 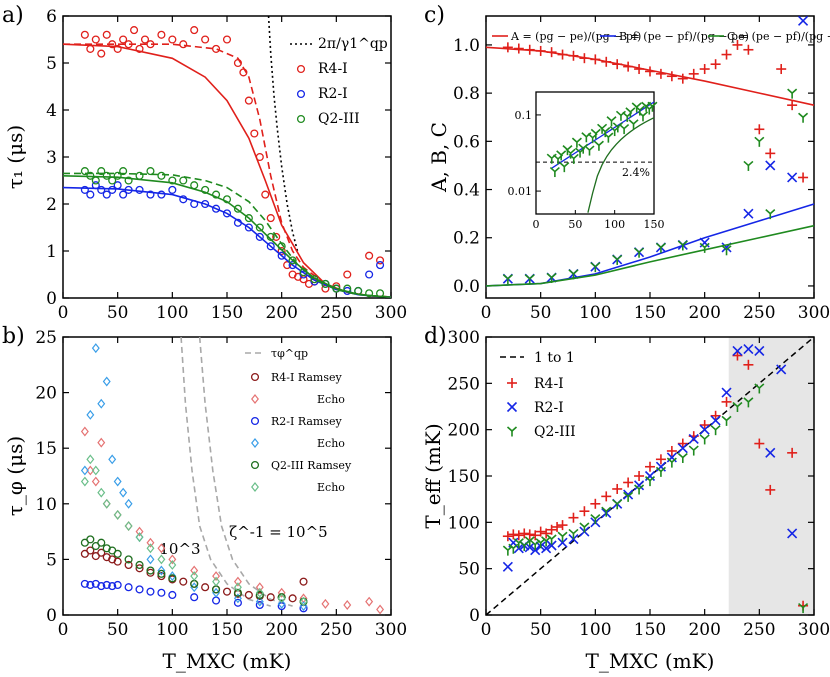 What do you see at coordinates (46, 338) in the screenshot?
I see `y-tick-label: 25` at bounding box center [46, 338].